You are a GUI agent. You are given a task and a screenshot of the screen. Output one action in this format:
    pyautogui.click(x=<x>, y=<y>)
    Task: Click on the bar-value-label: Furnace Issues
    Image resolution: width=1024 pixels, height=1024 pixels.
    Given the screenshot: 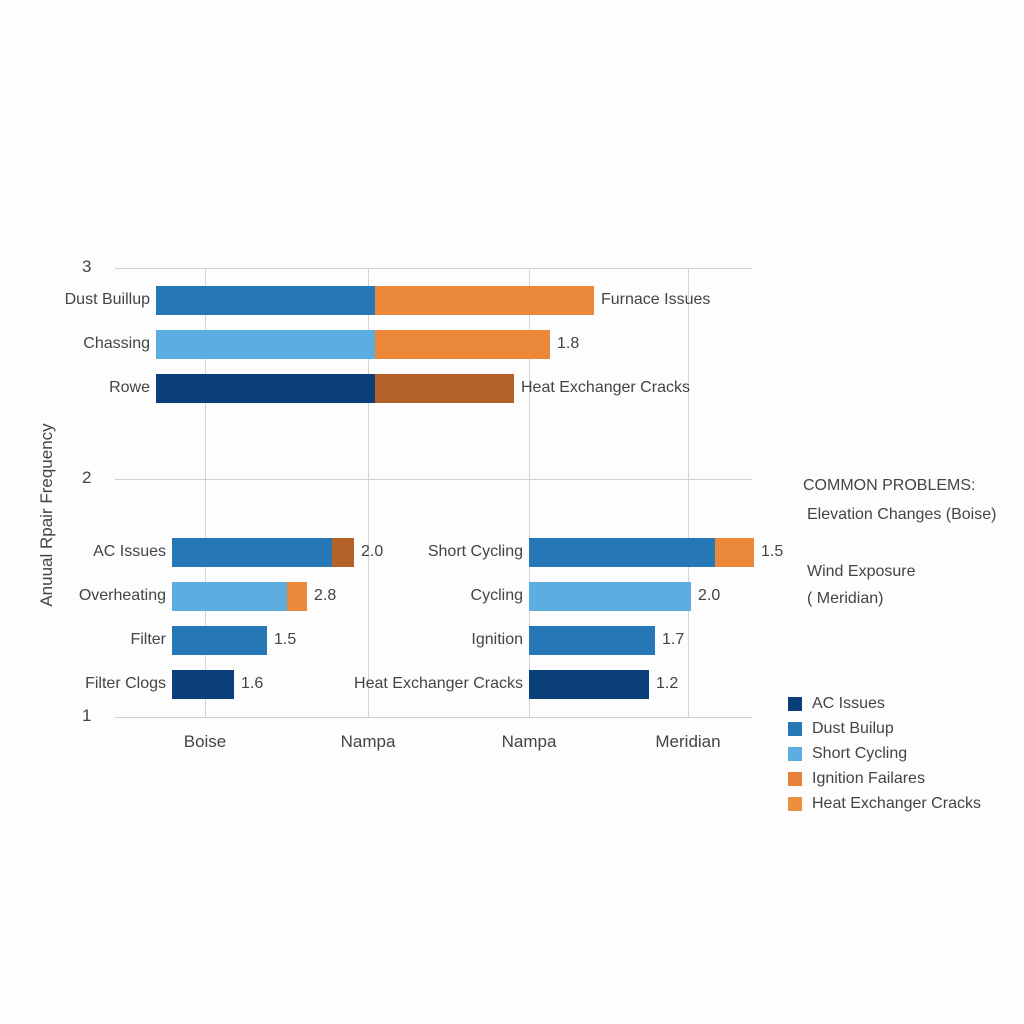 What is the action you would take?
    pyautogui.click(x=656, y=299)
    